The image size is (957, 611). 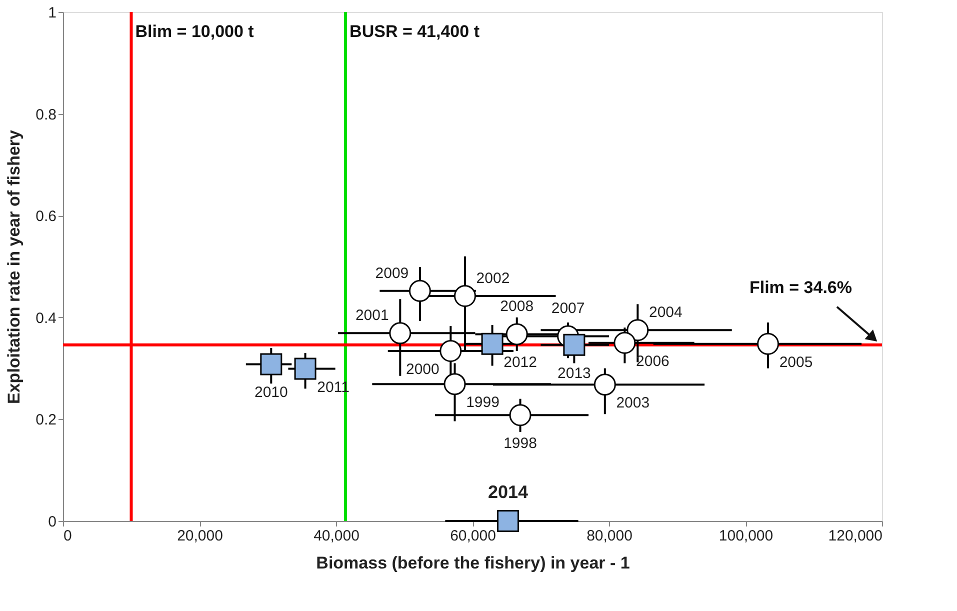 What do you see at coordinates (46, 217) in the screenshot?
I see `y-tick-label: 0.6` at bounding box center [46, 217].